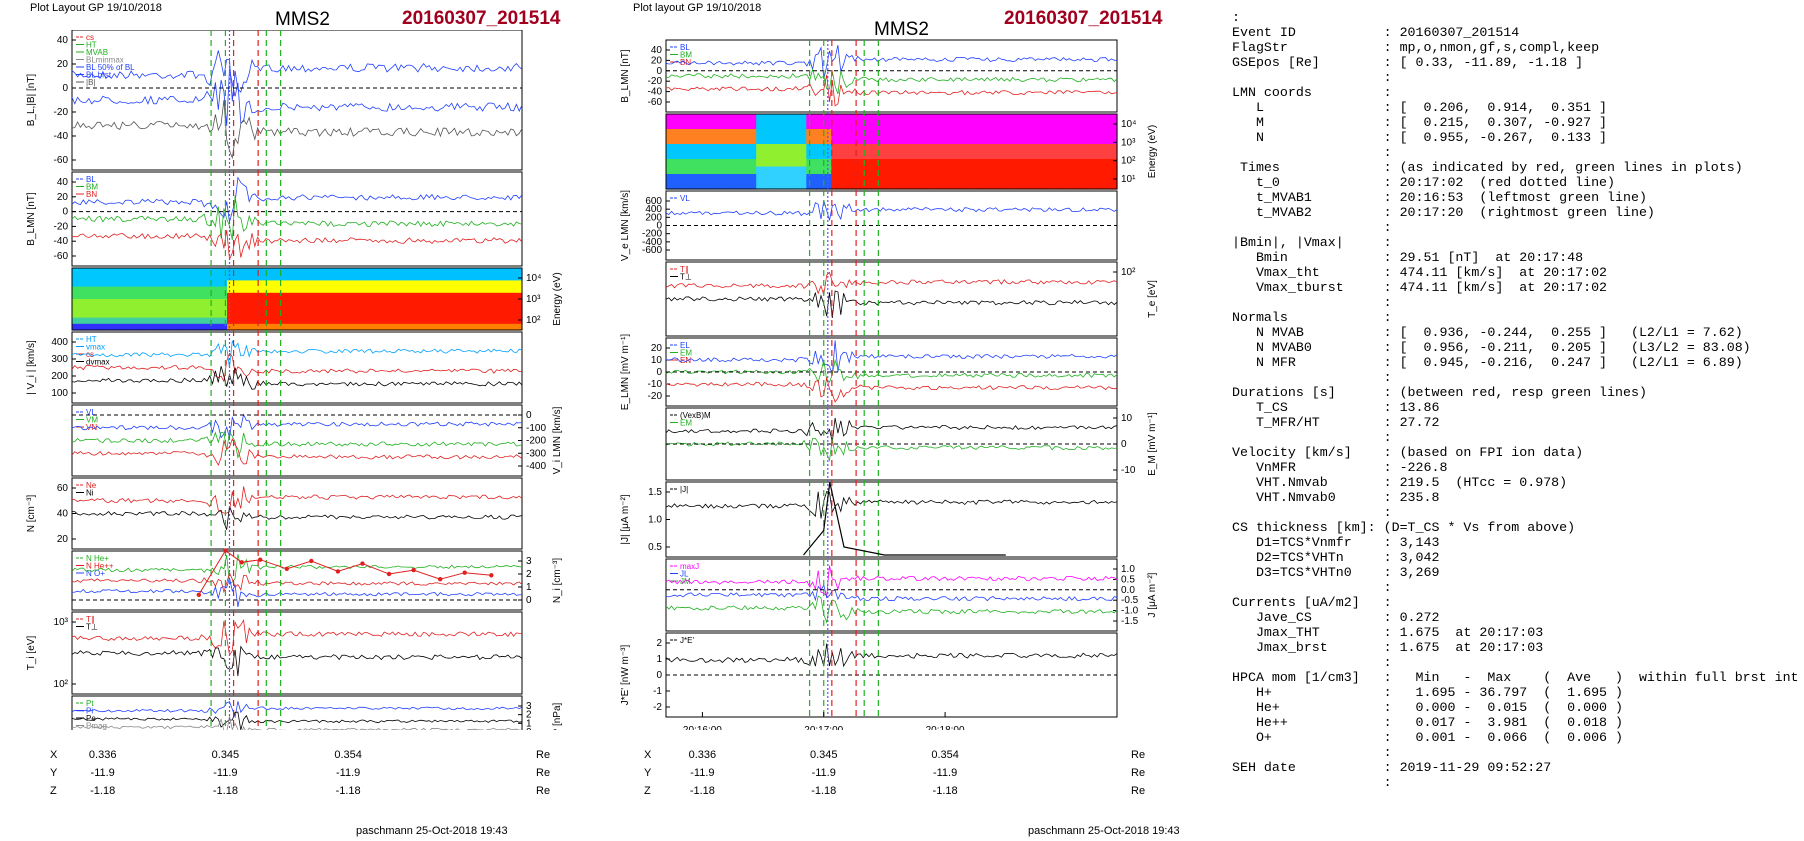 The width and height of the screenshot is (1804, 841). What do you see at coordinates (891, 592) in the screenshot?
I see `mid-series-trace` at bounding box center [891, 592].